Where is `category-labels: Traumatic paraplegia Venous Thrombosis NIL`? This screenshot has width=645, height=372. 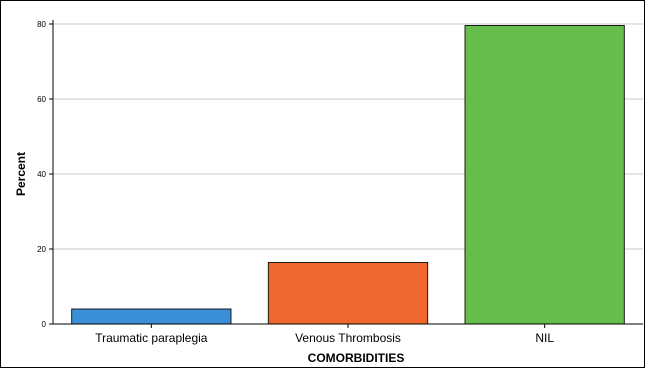 category-labels: Traumatic paraplegia Venous Thrombosis NIL is located at coordinates (324, 334).